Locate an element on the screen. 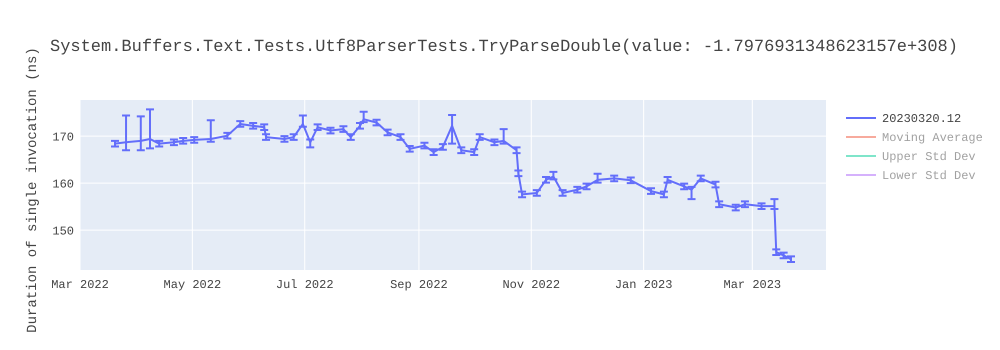  legend-label: Lower Std Dev is located at coordinates (929, 176).